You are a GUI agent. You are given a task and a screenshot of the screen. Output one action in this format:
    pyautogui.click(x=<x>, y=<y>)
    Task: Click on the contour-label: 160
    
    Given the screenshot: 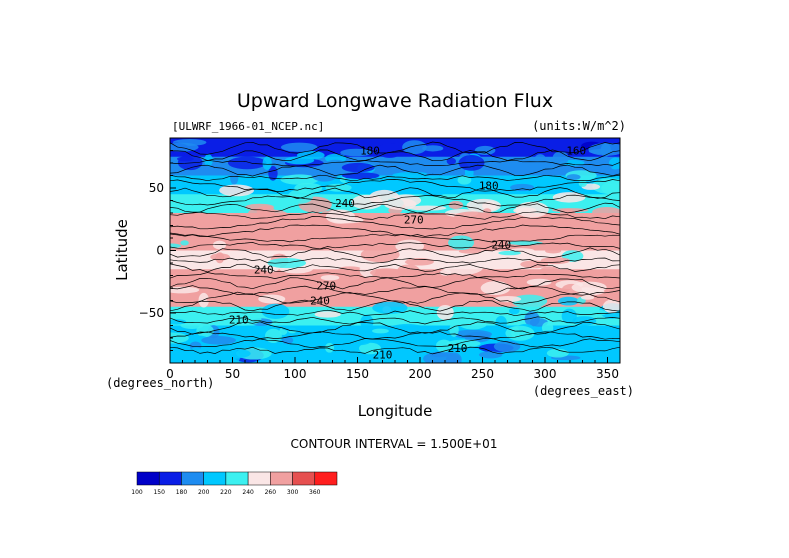 What is the action you would take?
    pyautogui.click(x=576, y=151)
    